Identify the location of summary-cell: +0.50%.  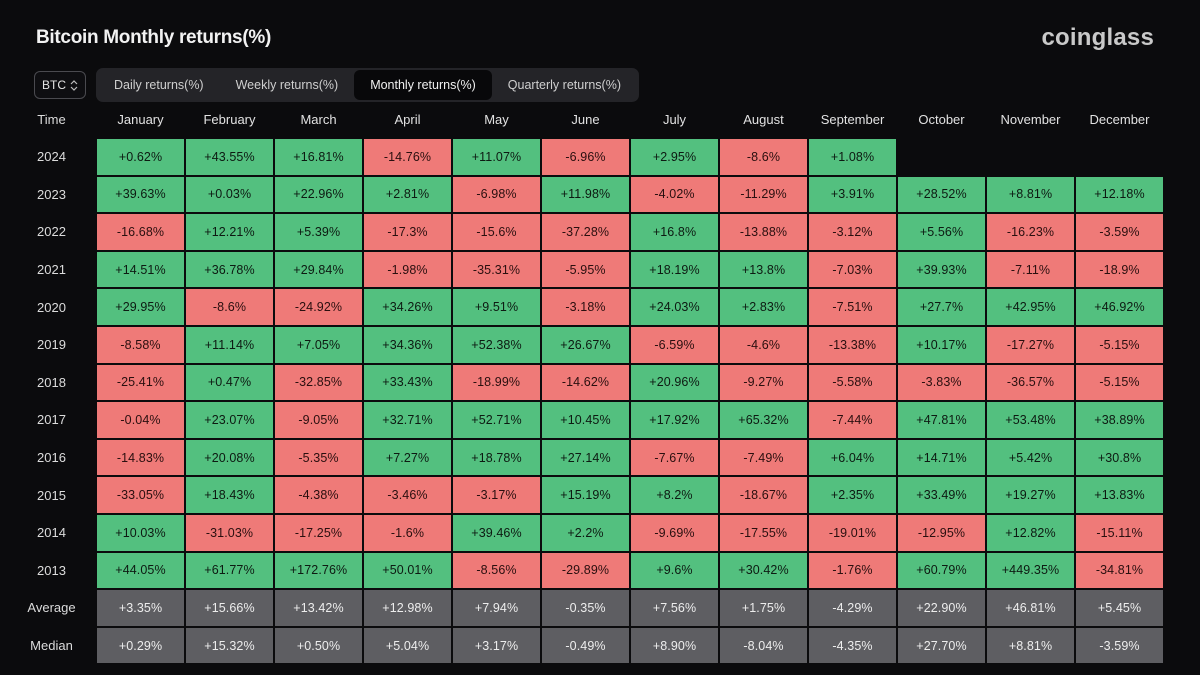
(318, 645).